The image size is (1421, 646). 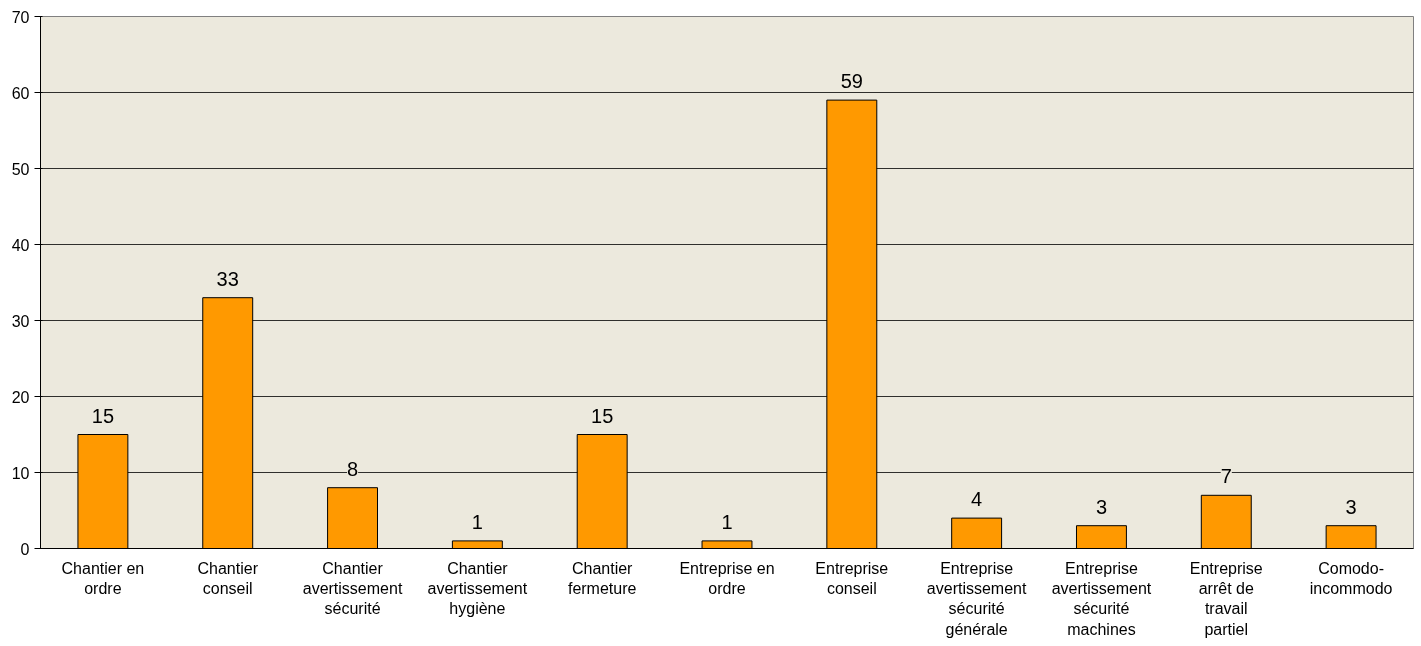 I want to click on x-tick-label: Chantier en ordre, so click(x=103, y=578).